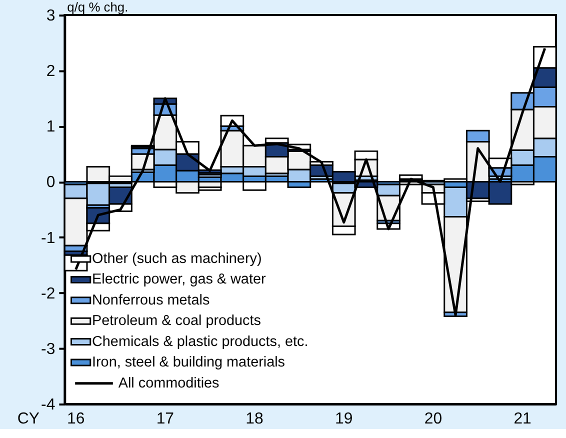  What do you see at coordinates (179, 280) in the screenshot?
I see `legend-label: Electric power, gas & water` at bounding box center [179, 280].